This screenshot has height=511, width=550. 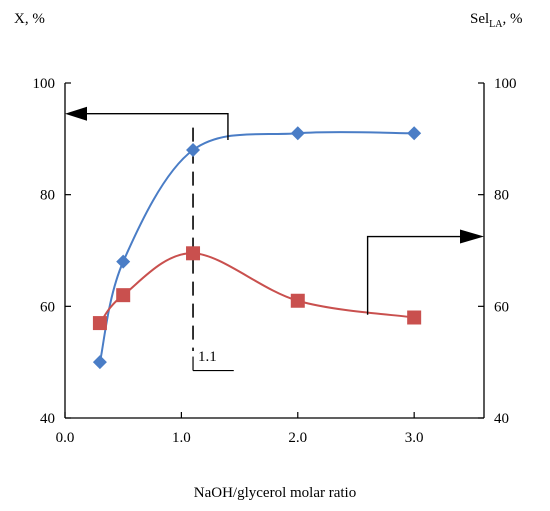 What do you see at coordinates (47, 307) in the screenshot?
I see `y-left-tick-label: 60` at bounding box center [47, 307].